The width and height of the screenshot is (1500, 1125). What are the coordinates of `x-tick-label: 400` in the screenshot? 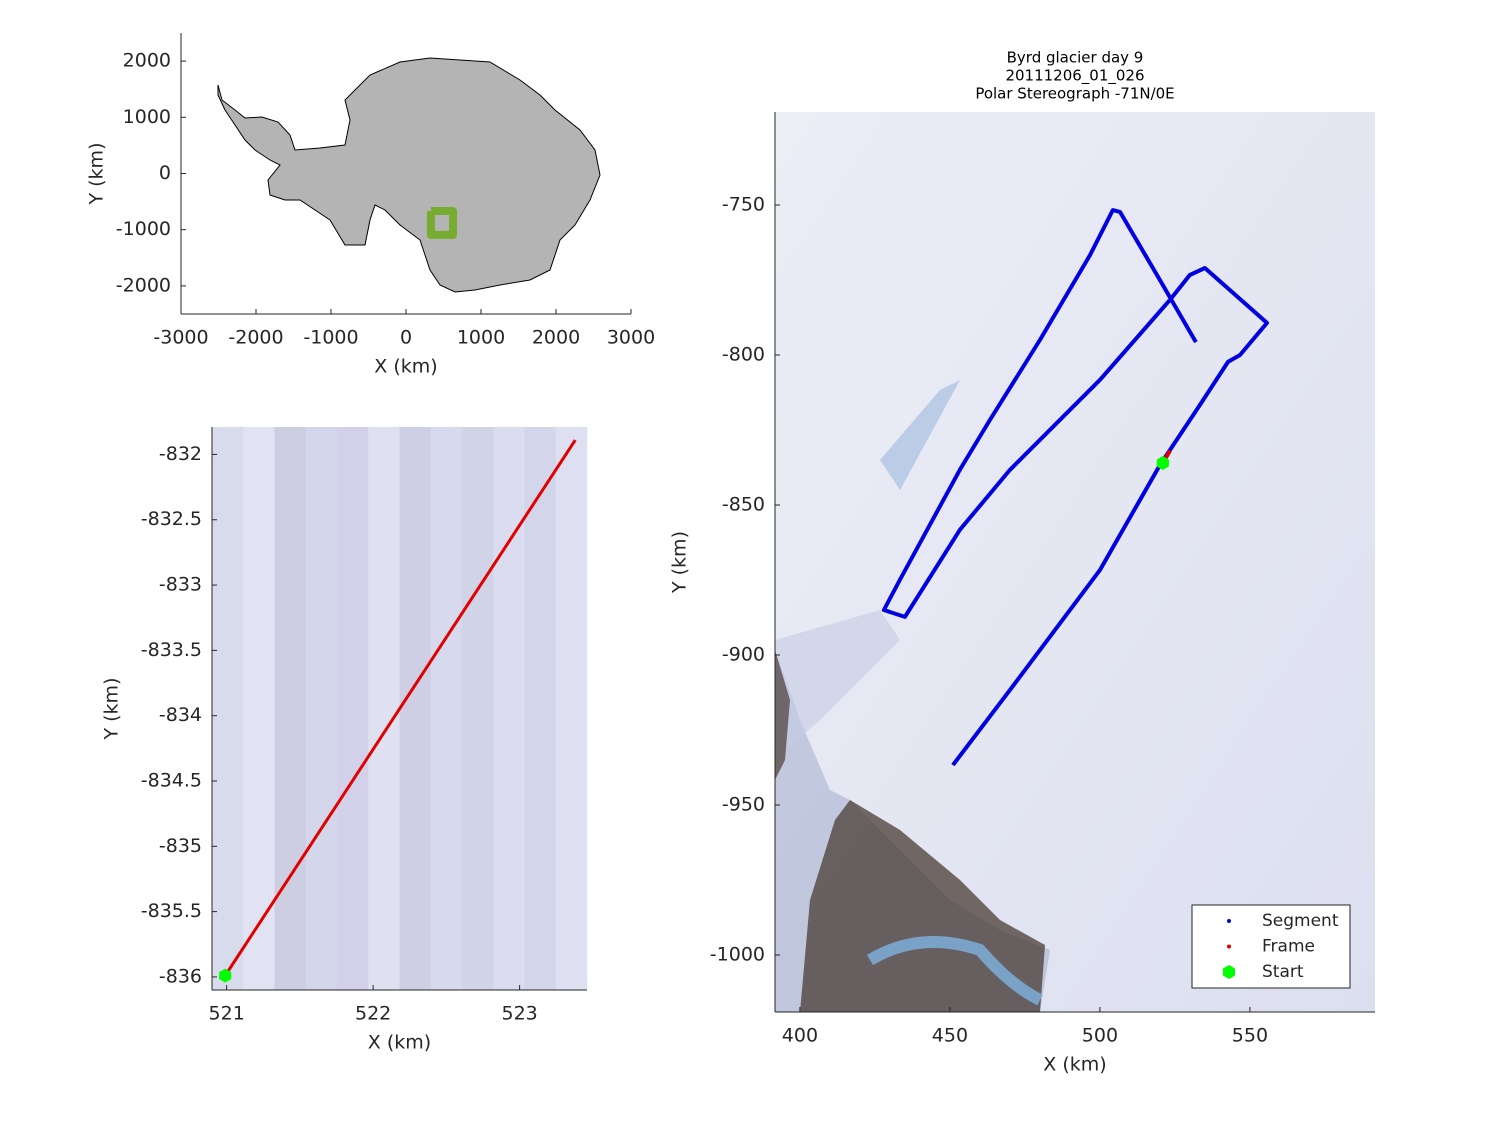 It's located at (800, 1036).